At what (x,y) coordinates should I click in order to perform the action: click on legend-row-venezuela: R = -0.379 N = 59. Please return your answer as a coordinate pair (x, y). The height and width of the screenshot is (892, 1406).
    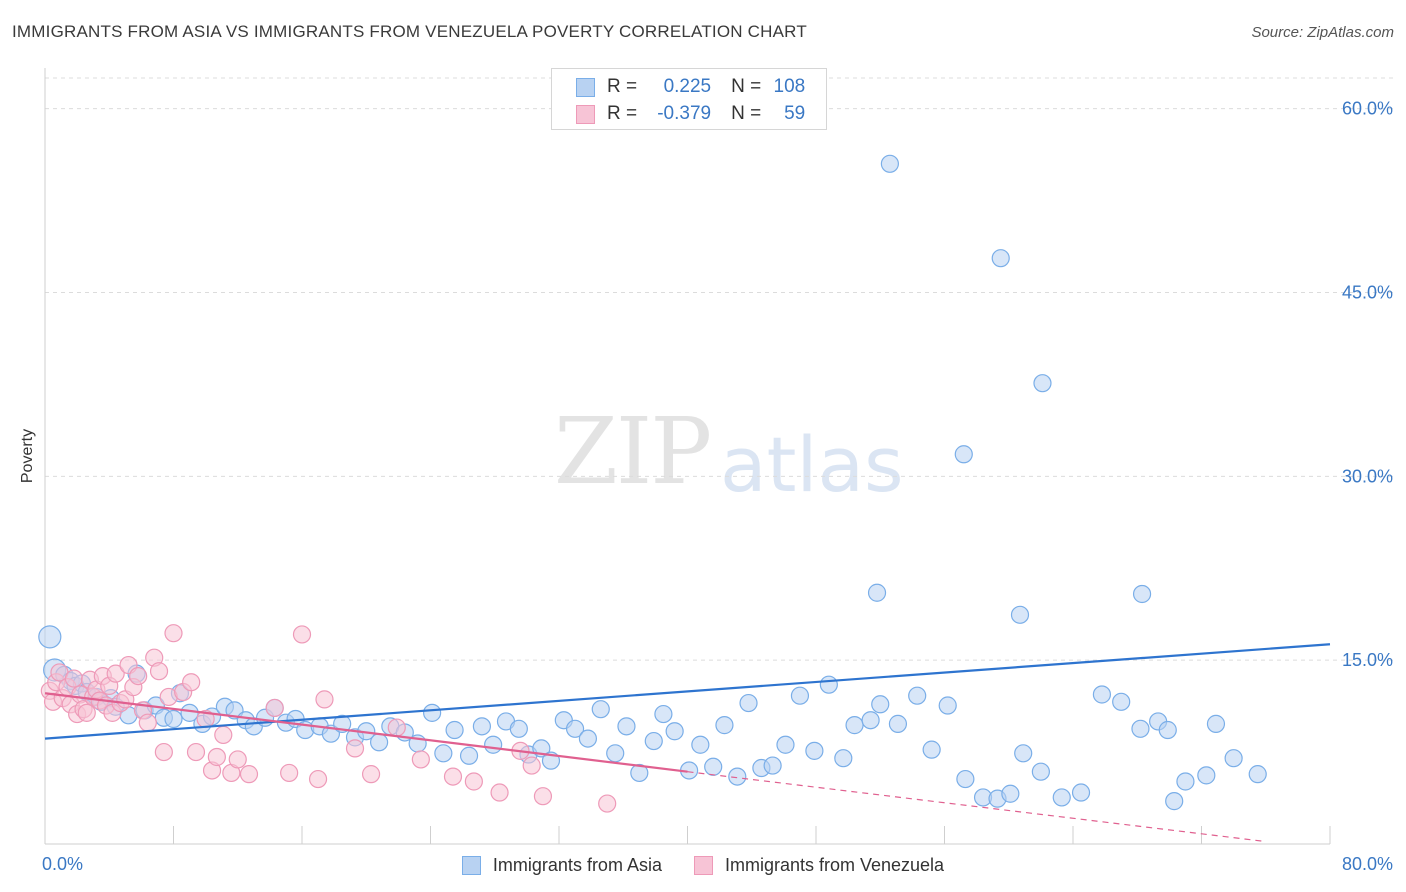
    Looking at the image, I should click on (678, 114).